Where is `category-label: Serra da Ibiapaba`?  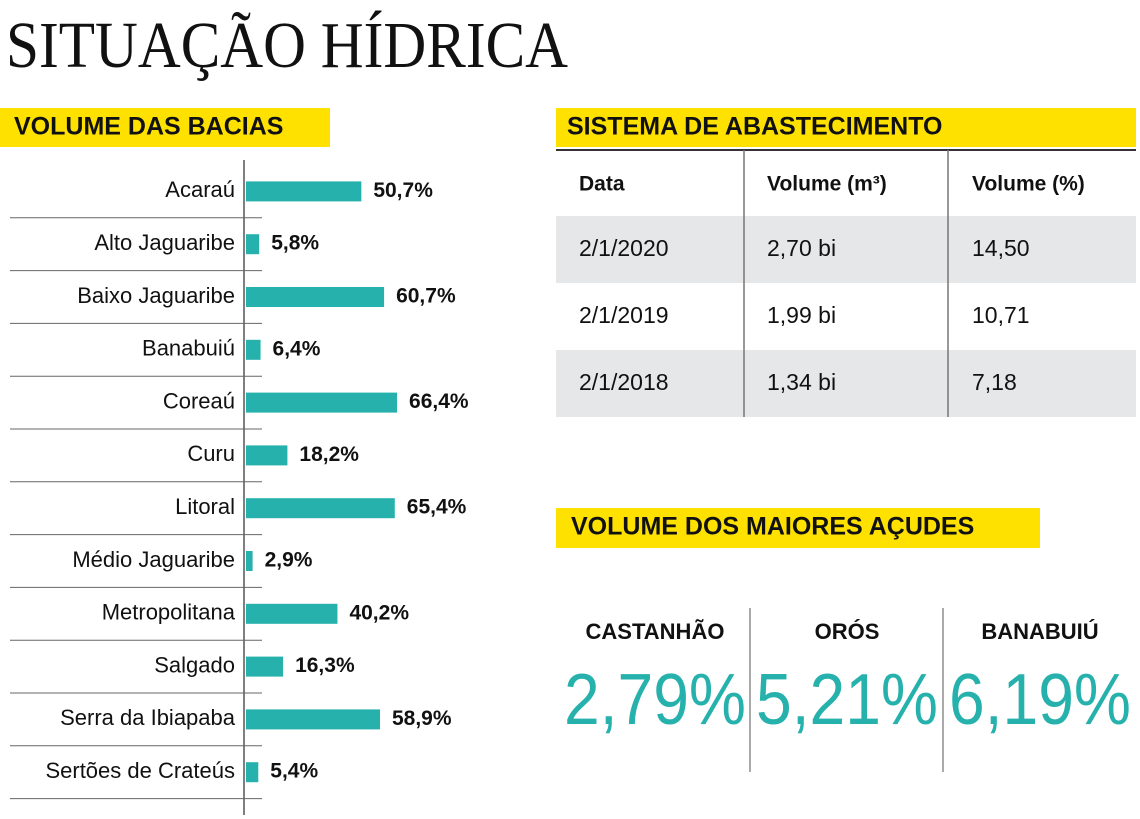
category-label: Serra da Ibiapaba is located at coordinates (148, 717).